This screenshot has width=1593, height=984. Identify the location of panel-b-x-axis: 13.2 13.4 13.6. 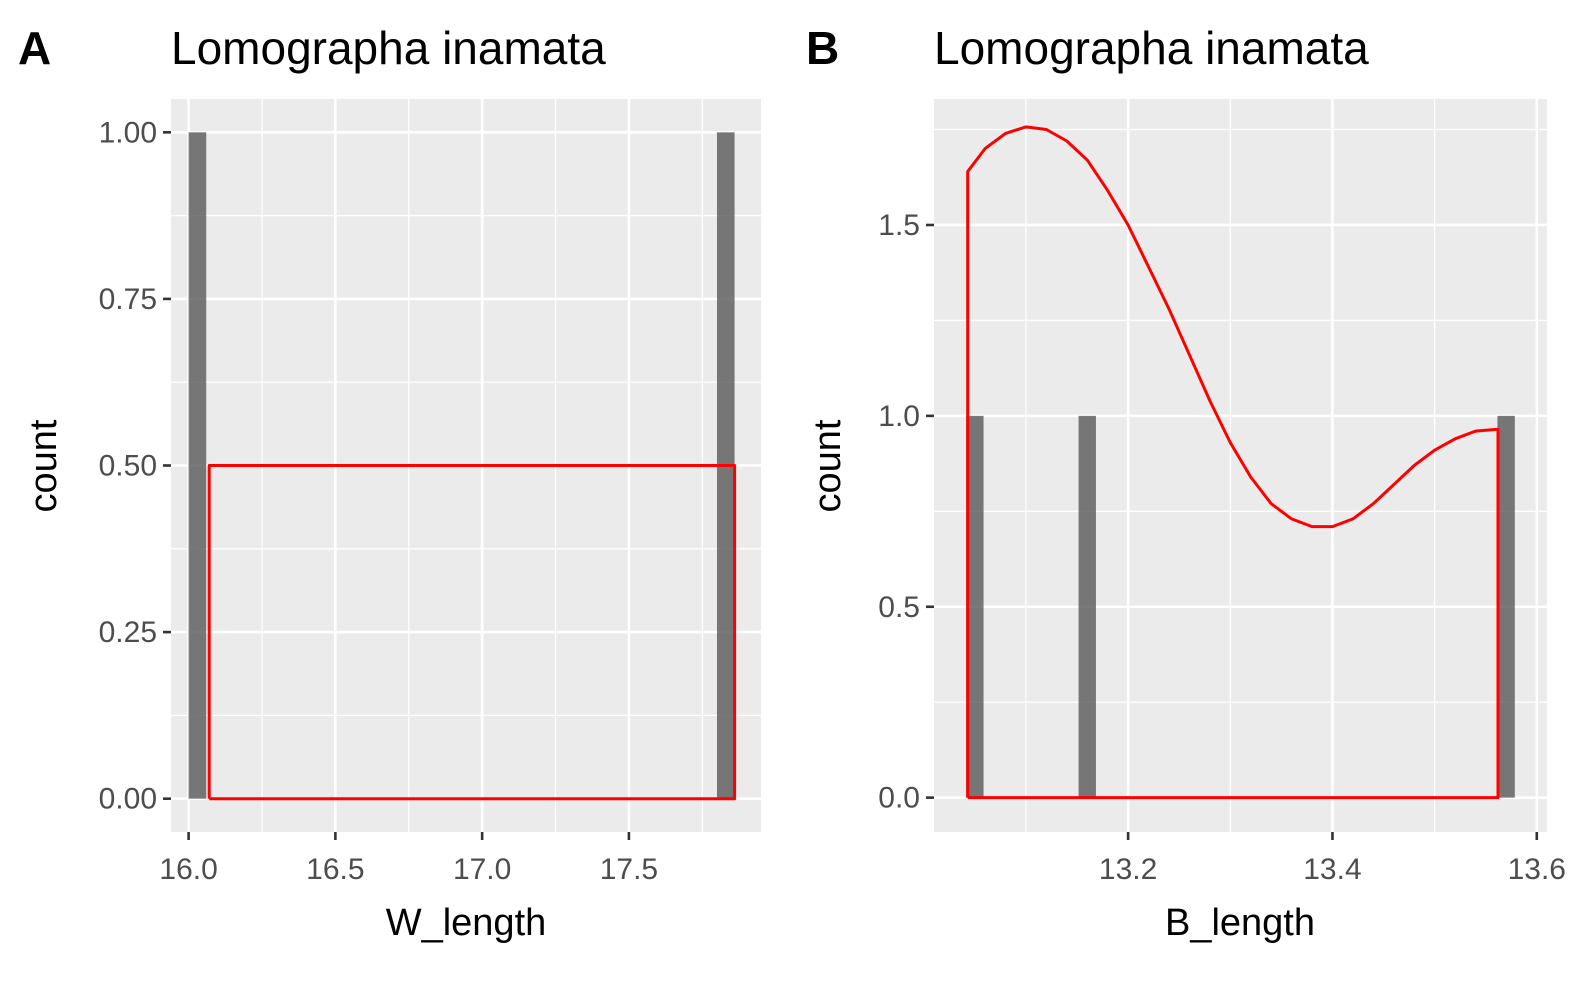
(1332, 859).